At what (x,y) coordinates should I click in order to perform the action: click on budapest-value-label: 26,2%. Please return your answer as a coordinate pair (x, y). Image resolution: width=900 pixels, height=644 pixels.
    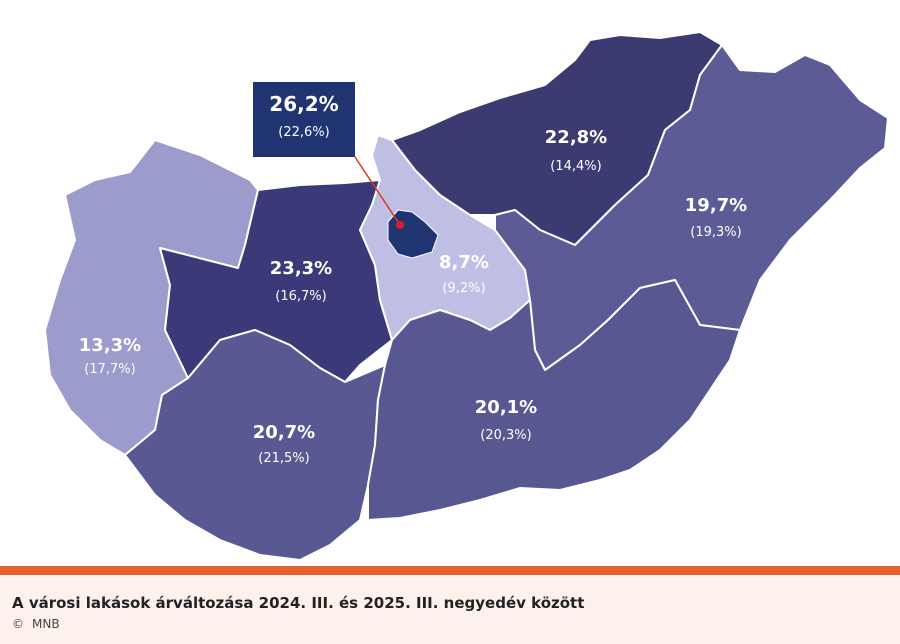
    Looking at the image, I should click on (303, 104).